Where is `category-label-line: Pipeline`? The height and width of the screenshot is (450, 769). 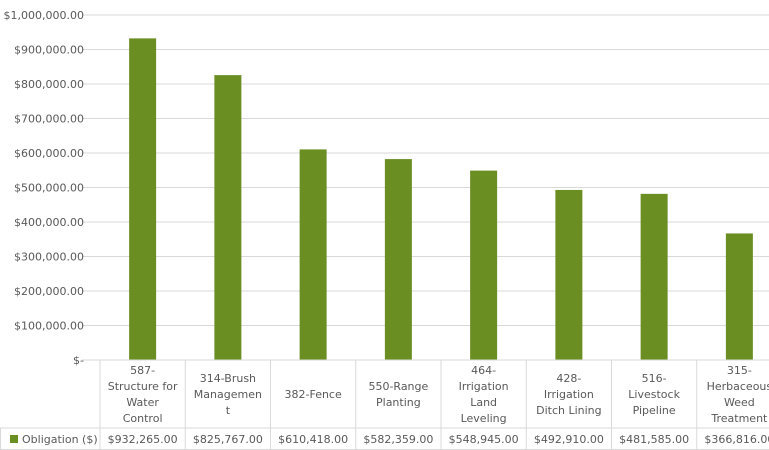 category-label-line: Pipeline is located at coordinates (654, 410).